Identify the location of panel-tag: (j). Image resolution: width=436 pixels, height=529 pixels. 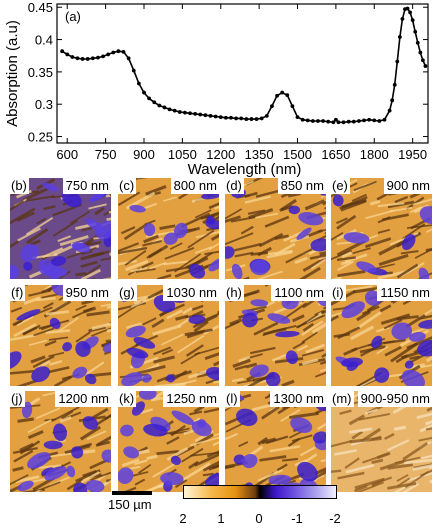
(17, 399).